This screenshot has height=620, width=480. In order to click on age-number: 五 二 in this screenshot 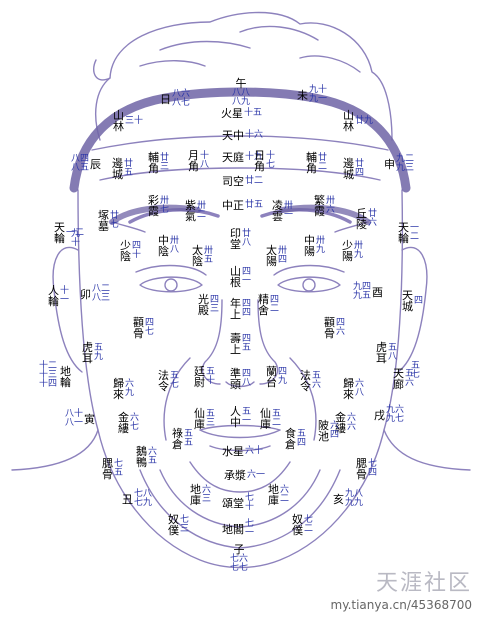, I will do `click(277, 418)`.